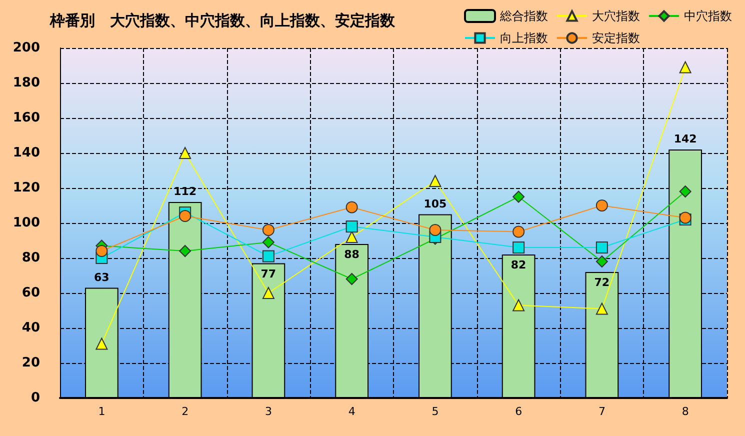 The height and width of the screenshot is (436, 745). I want to click on legend-label: 安定指数, so click(616, 38).